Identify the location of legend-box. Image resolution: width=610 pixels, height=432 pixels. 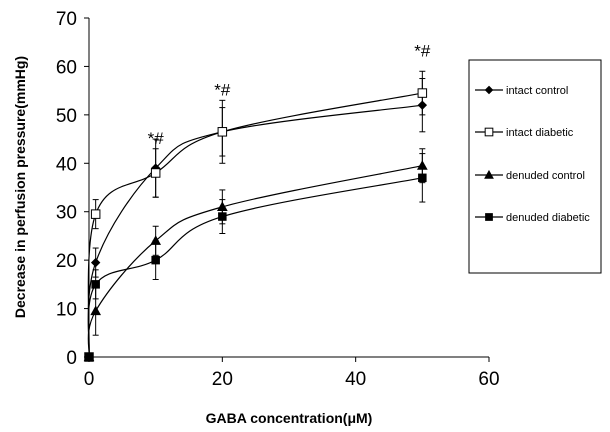
(535, 166).